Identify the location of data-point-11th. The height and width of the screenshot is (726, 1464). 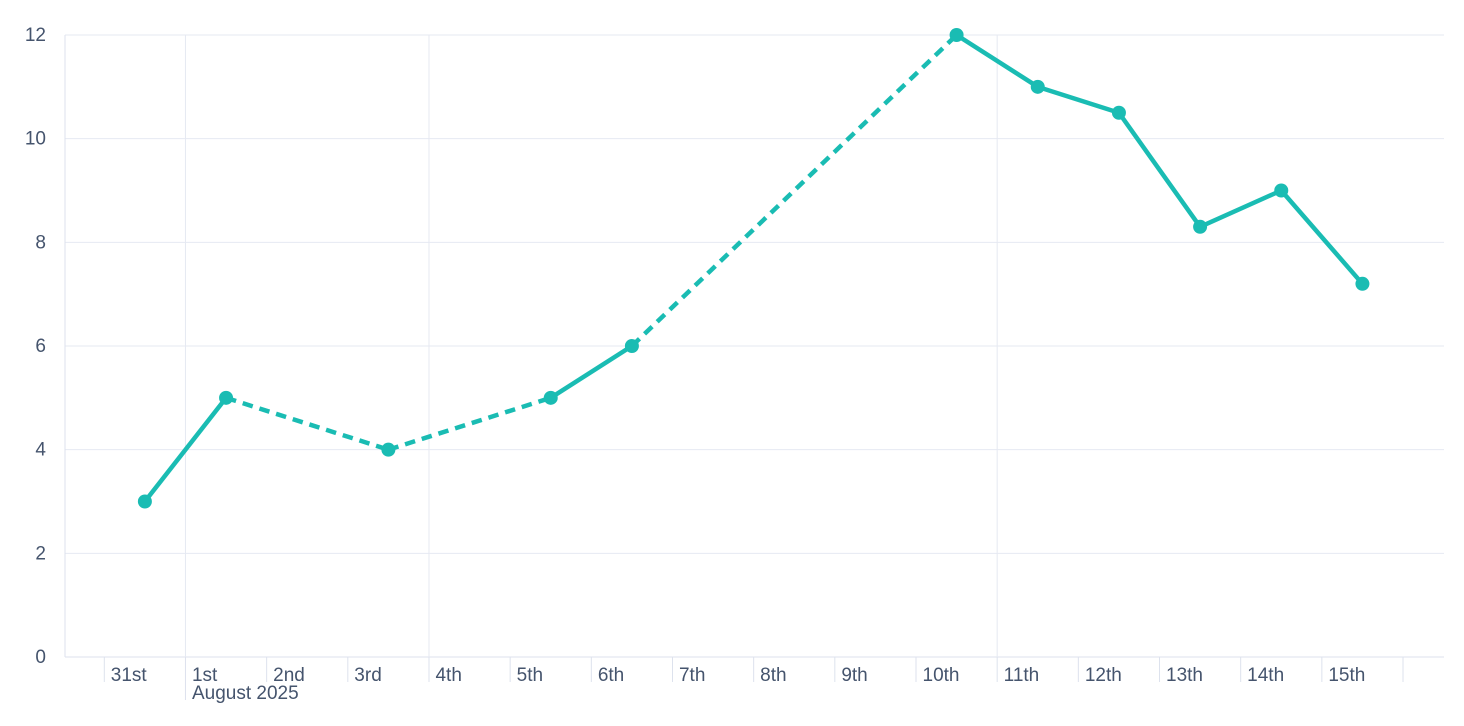
(1037, 86).